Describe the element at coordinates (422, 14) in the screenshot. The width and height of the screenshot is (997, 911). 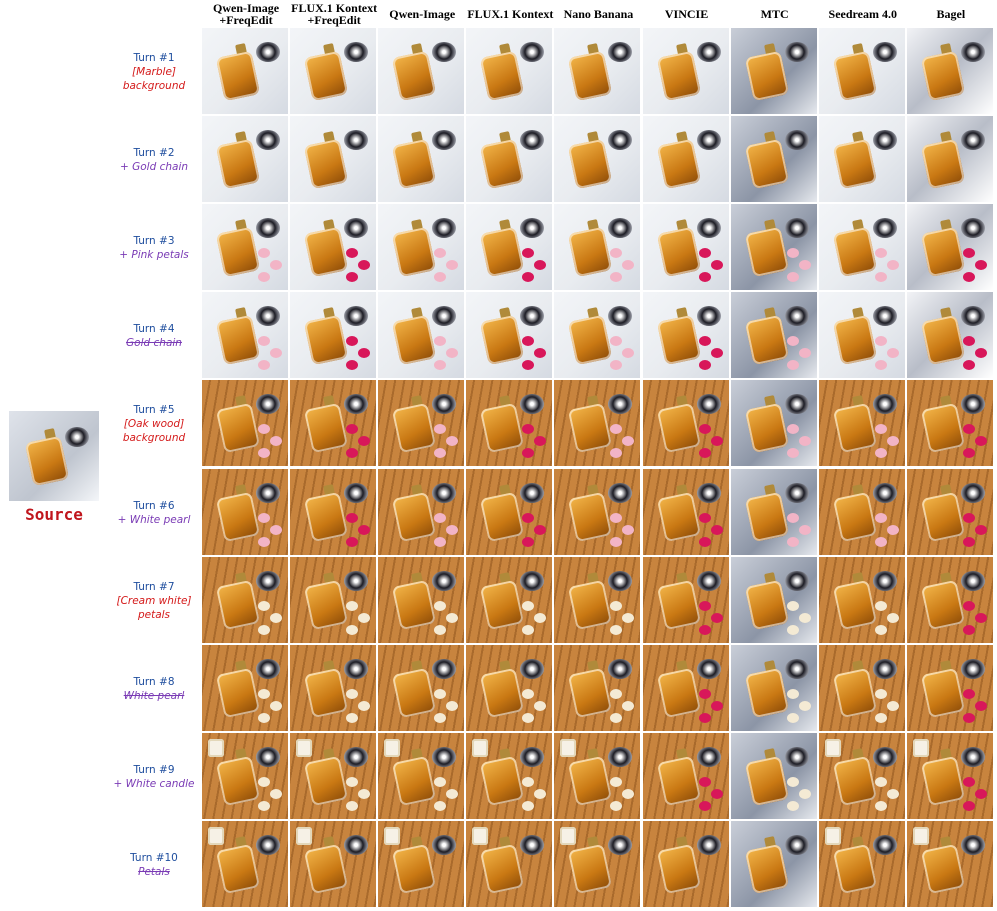
I see `column-header: Qwen-Image` at that location.